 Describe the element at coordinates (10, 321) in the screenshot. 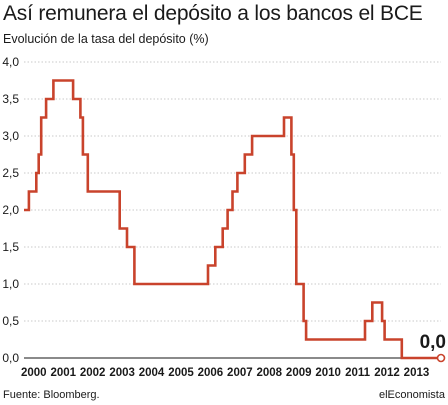

I see `y-tick-label: 0,5` at that location.